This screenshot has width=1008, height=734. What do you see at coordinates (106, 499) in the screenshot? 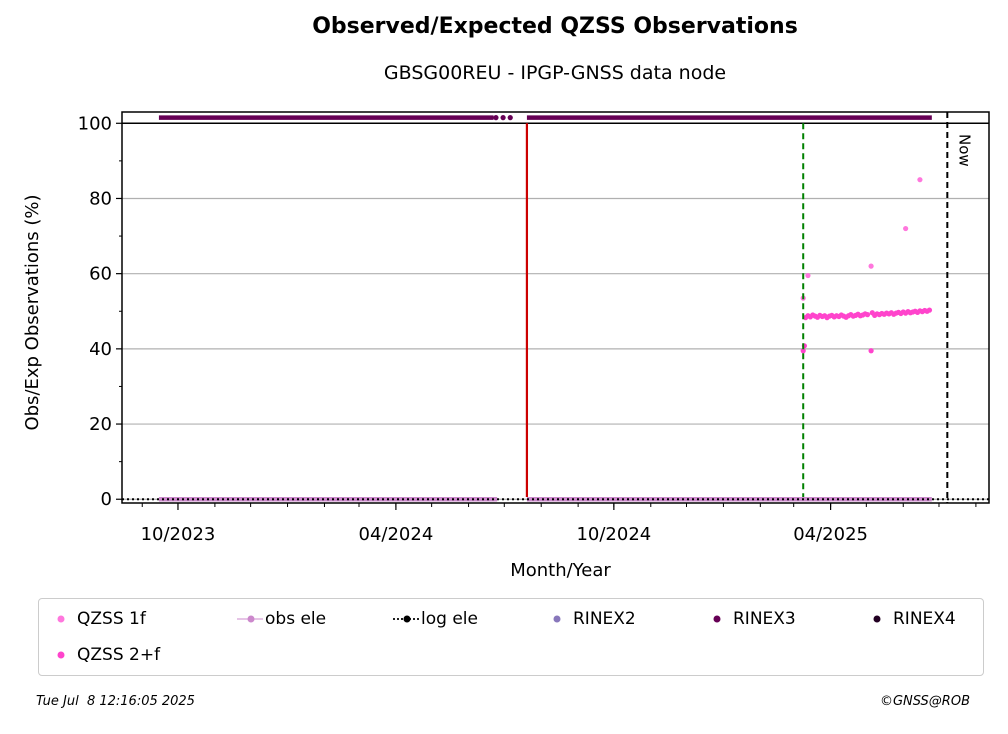
I see `y-tick-label: 0` at bounding box center [106, 499].